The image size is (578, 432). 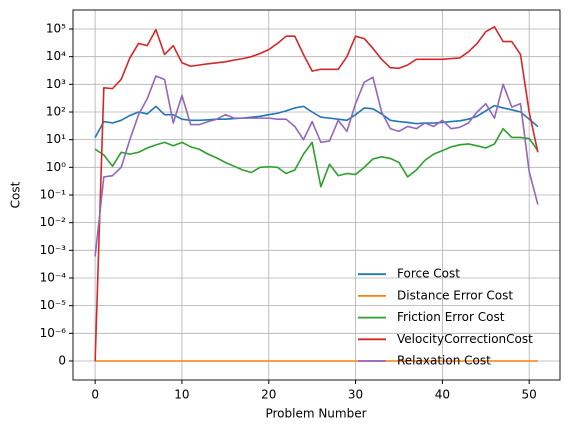 I want to click on y-tick-label: 10⁻⁴, so click(x=53, y=277).